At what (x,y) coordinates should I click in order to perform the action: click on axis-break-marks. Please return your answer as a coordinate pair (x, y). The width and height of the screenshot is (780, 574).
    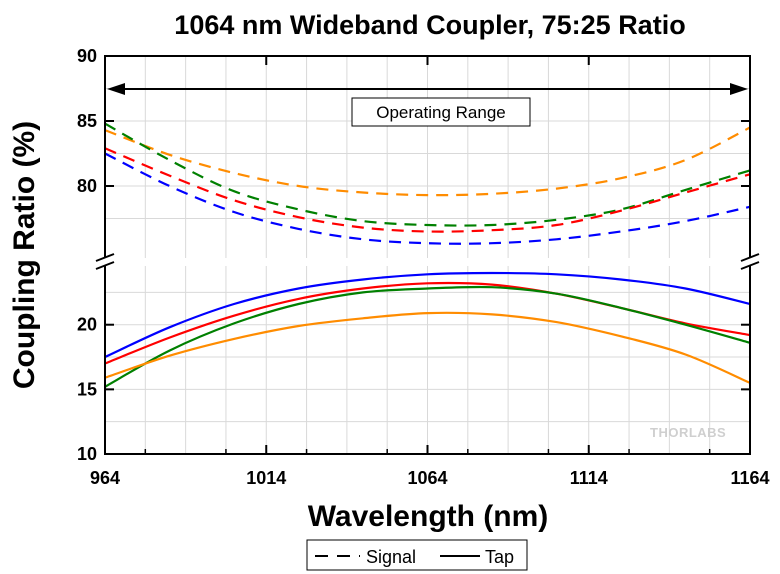
    Looking at the image, I should click on (427, 261).